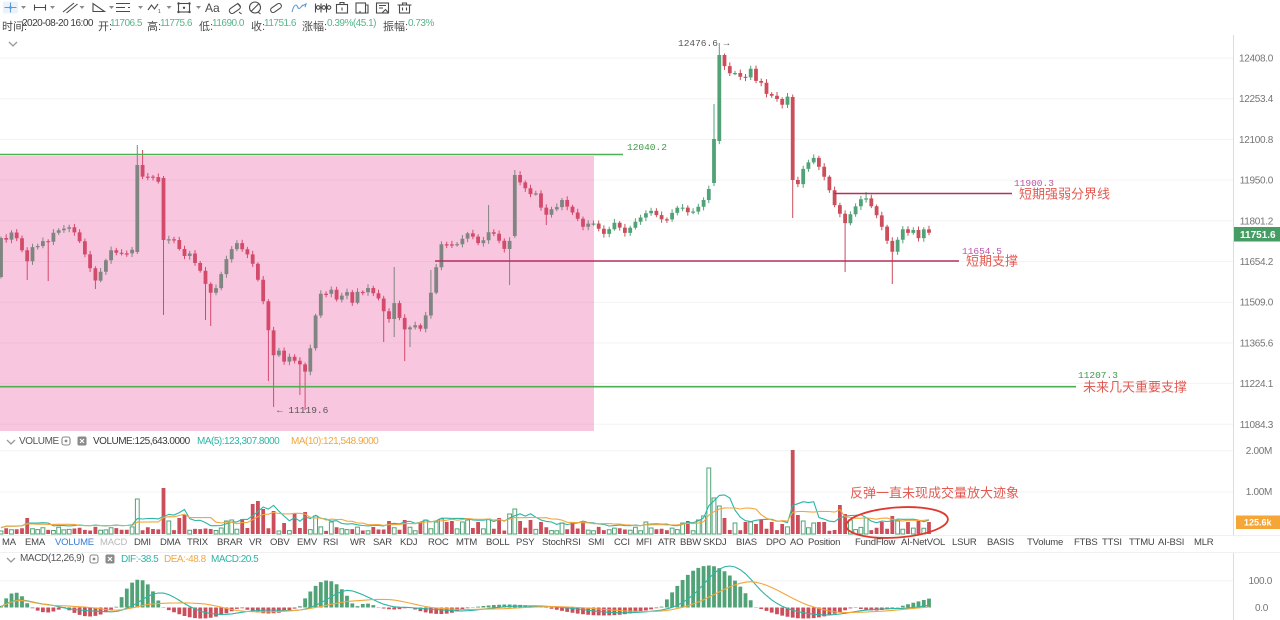 The width and height of the screenshot is (1280, 620). Describe the element at coordinates (159, 12) in the screenshot. I see `svg-text: 1` at that location.